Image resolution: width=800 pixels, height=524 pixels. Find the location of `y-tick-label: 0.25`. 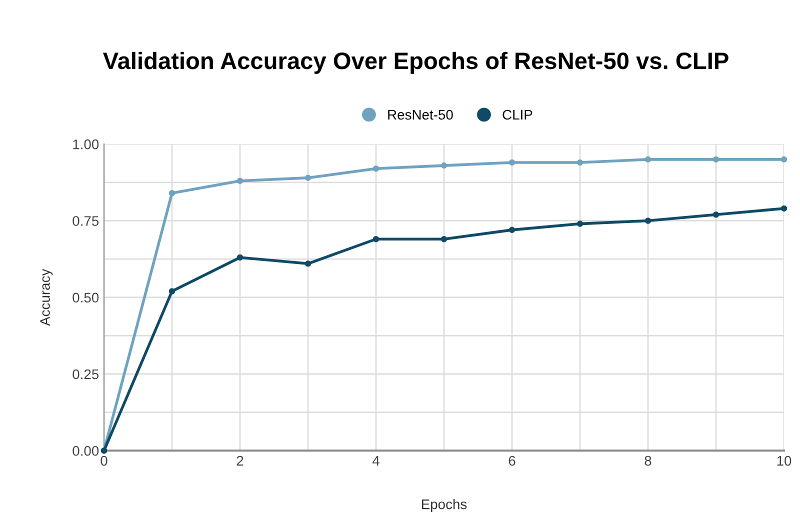

y-tick-label: 0.25 is located at coordinates (85, 374).